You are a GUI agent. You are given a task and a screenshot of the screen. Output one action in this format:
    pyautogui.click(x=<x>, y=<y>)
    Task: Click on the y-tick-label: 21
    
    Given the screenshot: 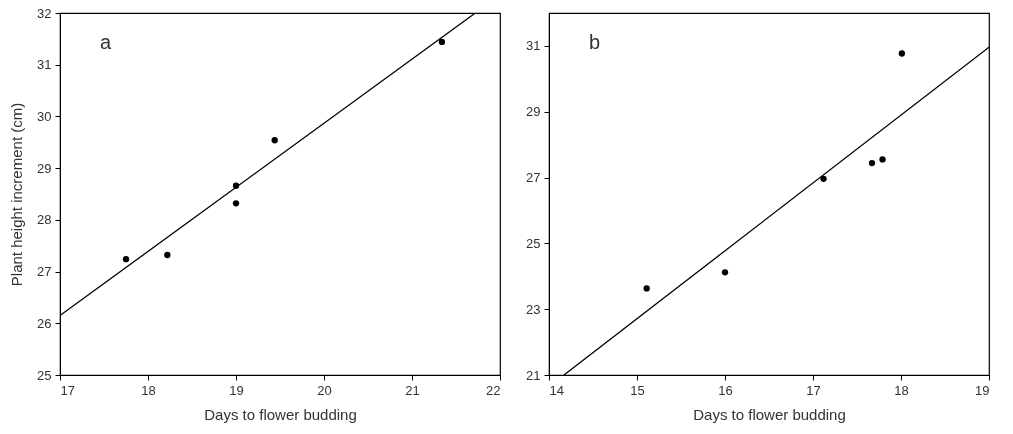 What is the action you would take?
    pyautogui.click(x=533, y=375)
    